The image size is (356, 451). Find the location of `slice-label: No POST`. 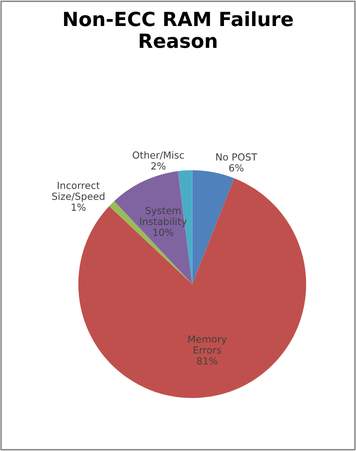

slice-label: No POST is located at coordinates (237, 157).